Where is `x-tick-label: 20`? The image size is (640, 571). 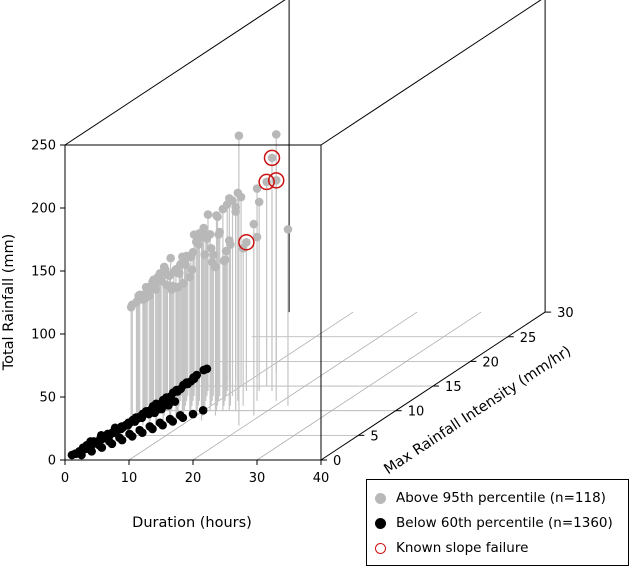 x-tick-label: 20 is located at coordinates (193, 478).